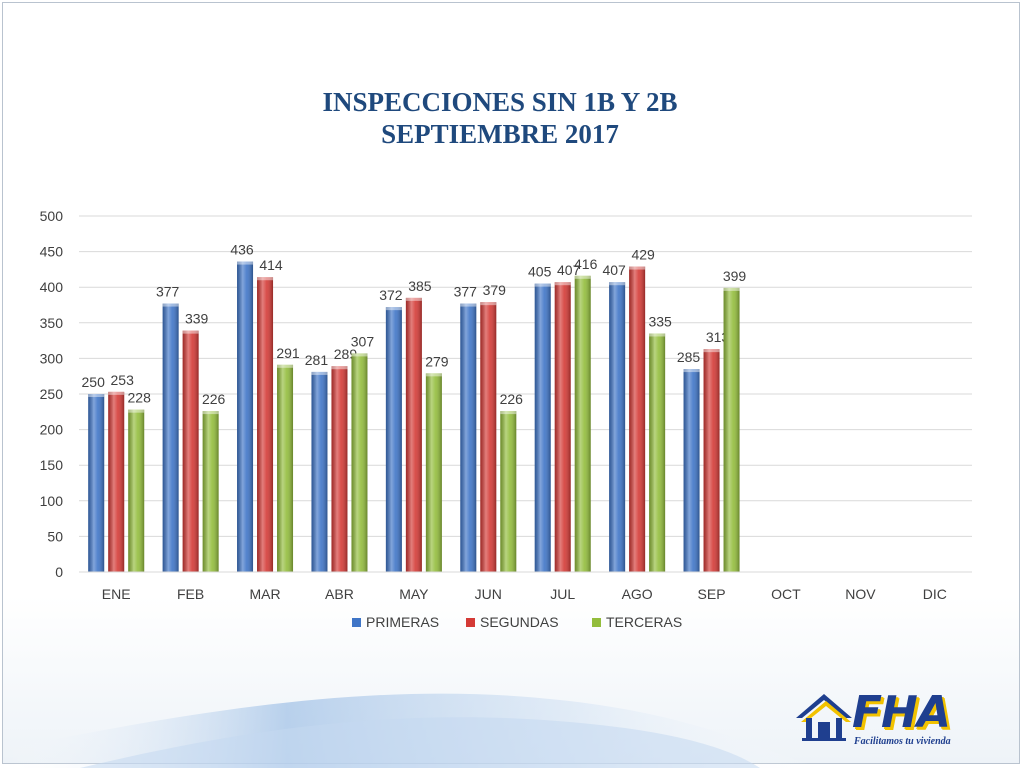  I want to click on x-tick-label: JUN, so click(488, 594).